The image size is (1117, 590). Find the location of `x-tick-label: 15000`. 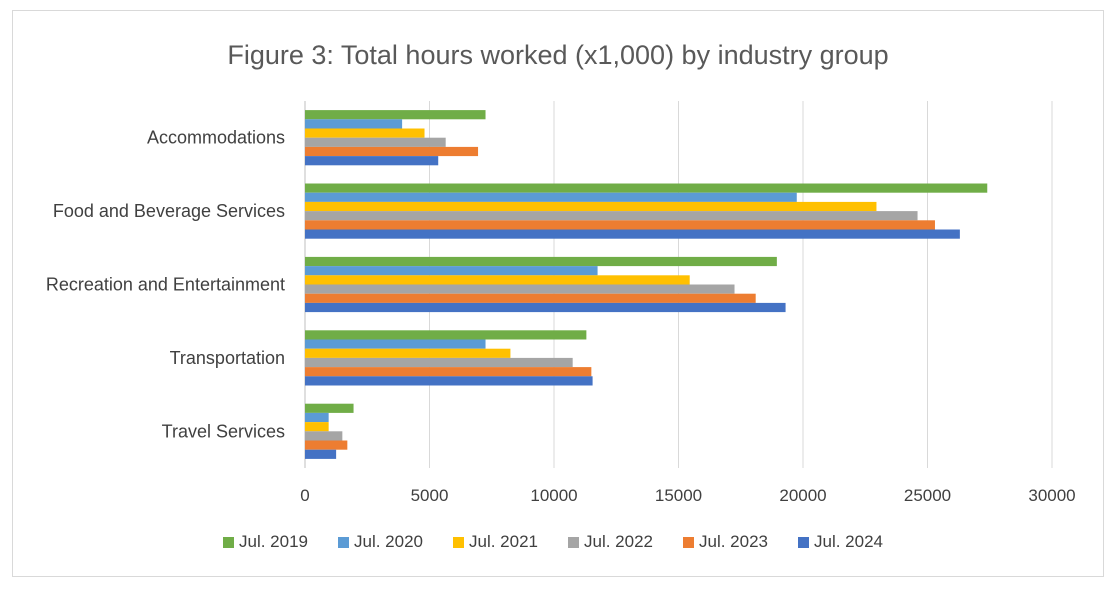

x-tick-label: 15000 is located at coordinates (678, 495).